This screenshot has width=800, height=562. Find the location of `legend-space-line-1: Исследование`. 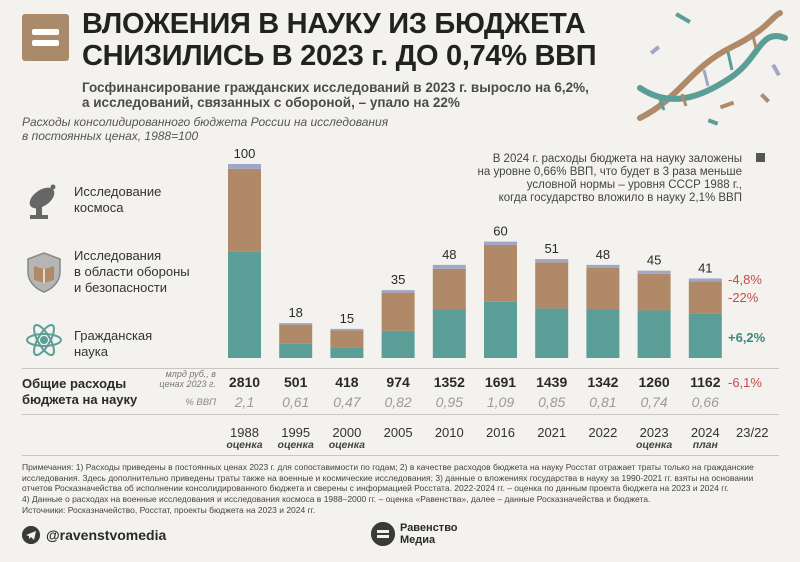

legend-space-line-1: Исследование is located at coordinates (118, 191).